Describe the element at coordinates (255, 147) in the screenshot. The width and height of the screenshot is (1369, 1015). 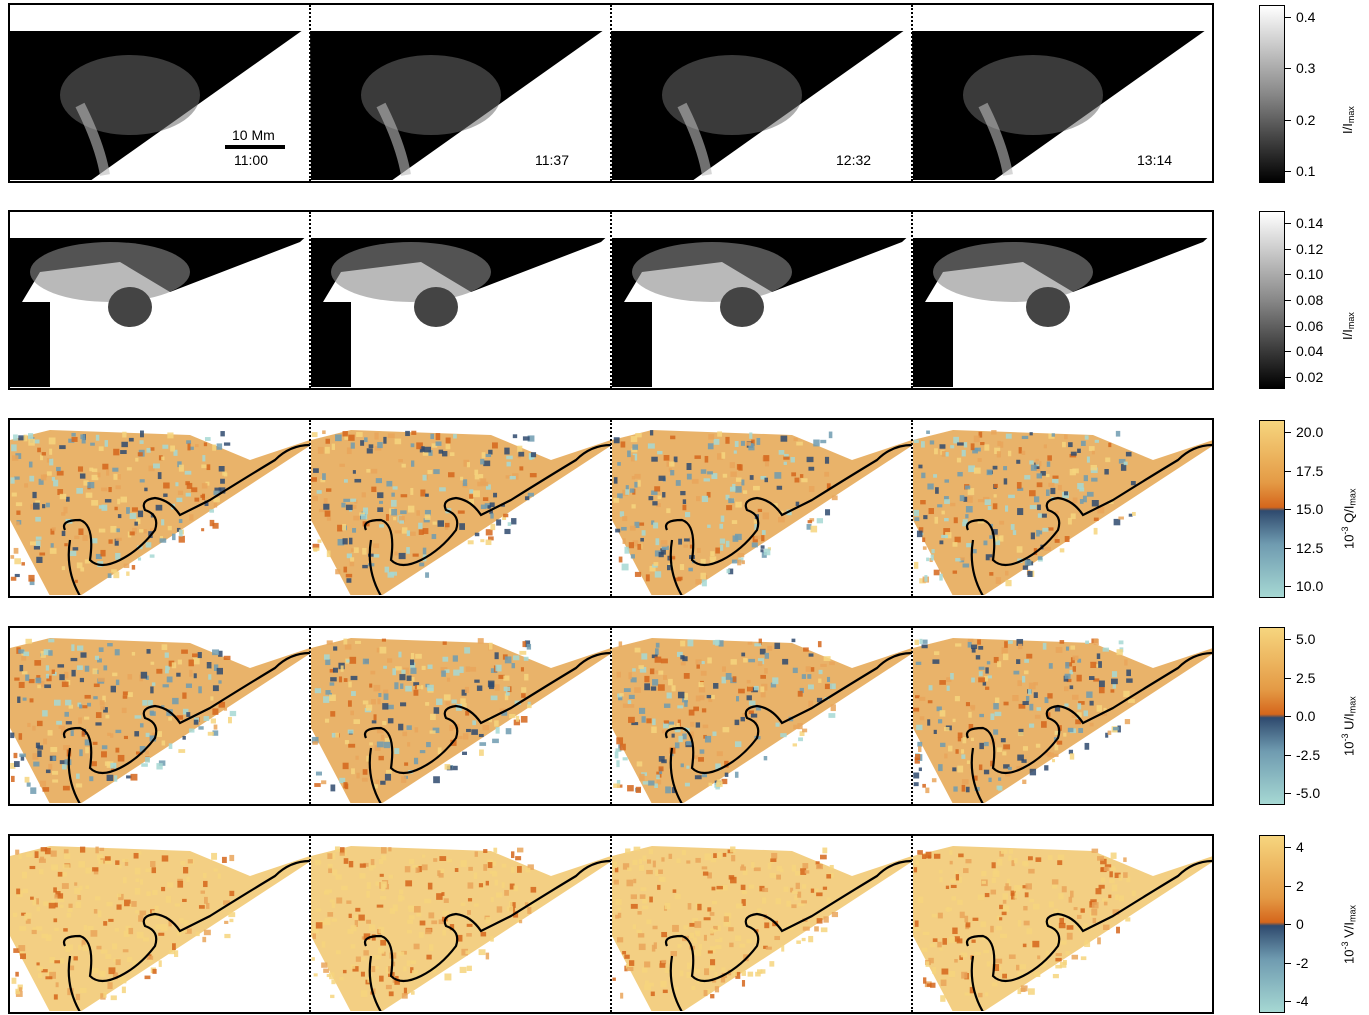
I see `scale-bar` at that location.